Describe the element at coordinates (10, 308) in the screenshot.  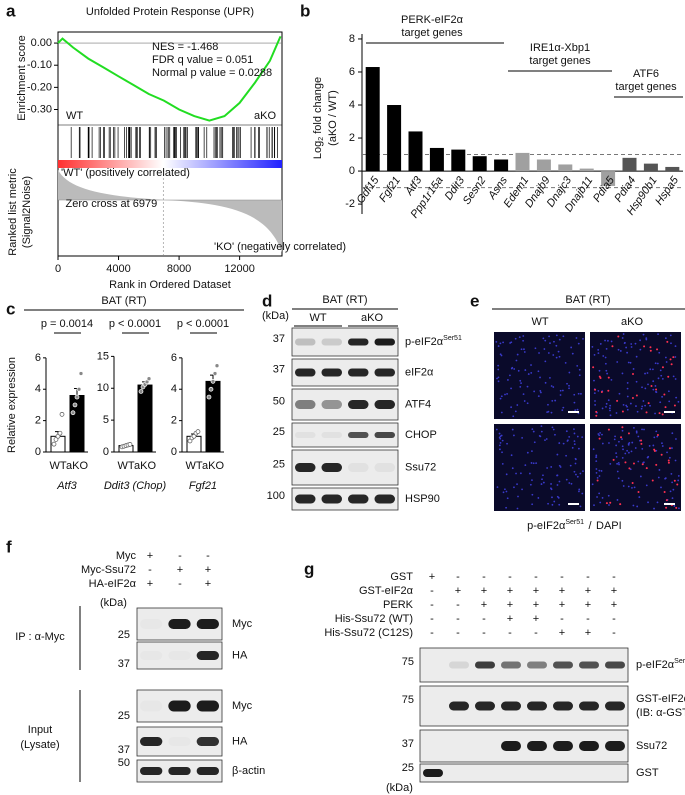
I see `panel-letter: c` at that location.